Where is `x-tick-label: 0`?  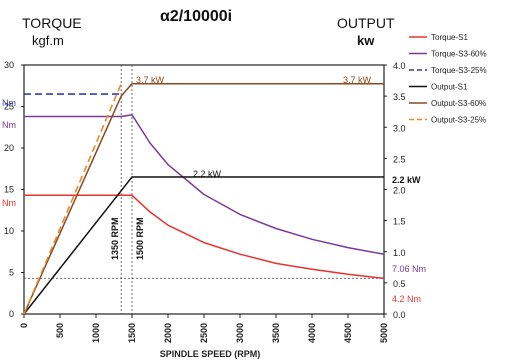
x-tick-label: 0 is located at coordinates (24, 325).